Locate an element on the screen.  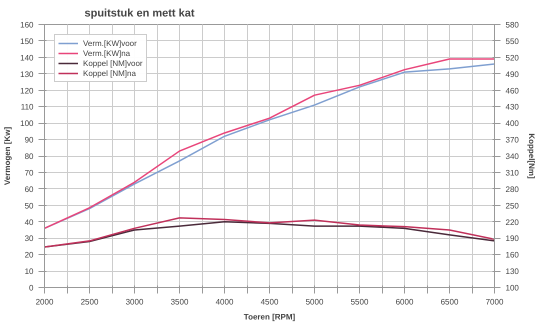
y2-tick-label: 520 is located at coordinates (513, 57).